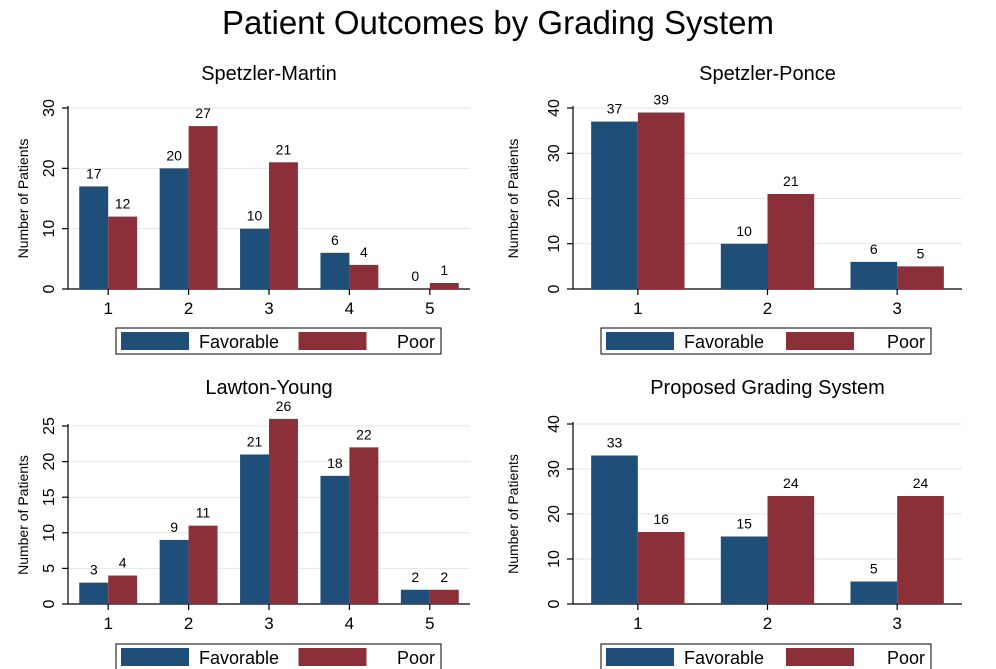 The image size is (996, 669). I want to click on data-label: 33, so click(615, 443).